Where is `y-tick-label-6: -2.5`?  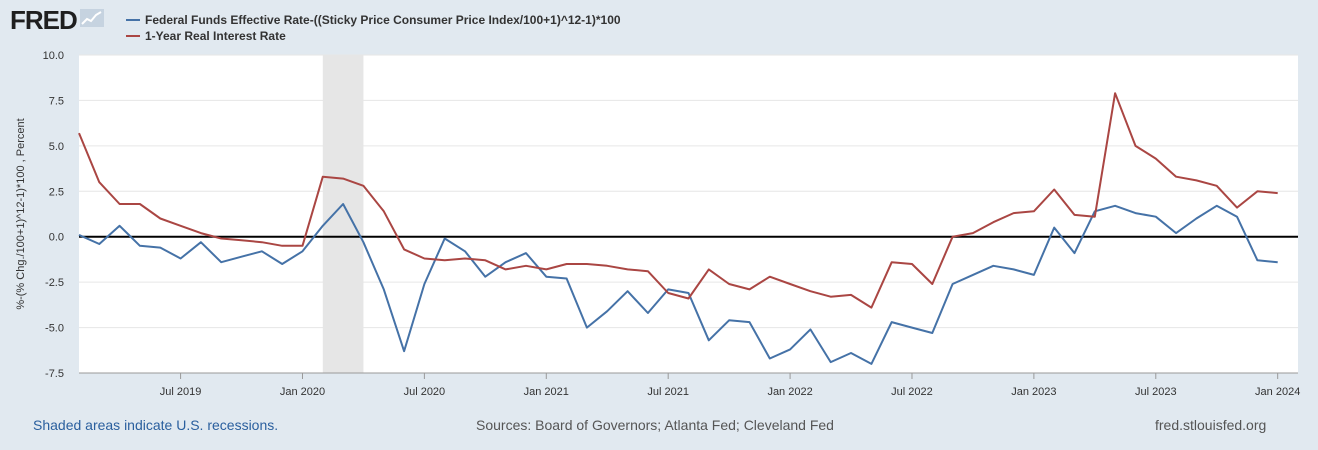 y-tick-label-6: -2.5 is located at coordinates (54, 283).